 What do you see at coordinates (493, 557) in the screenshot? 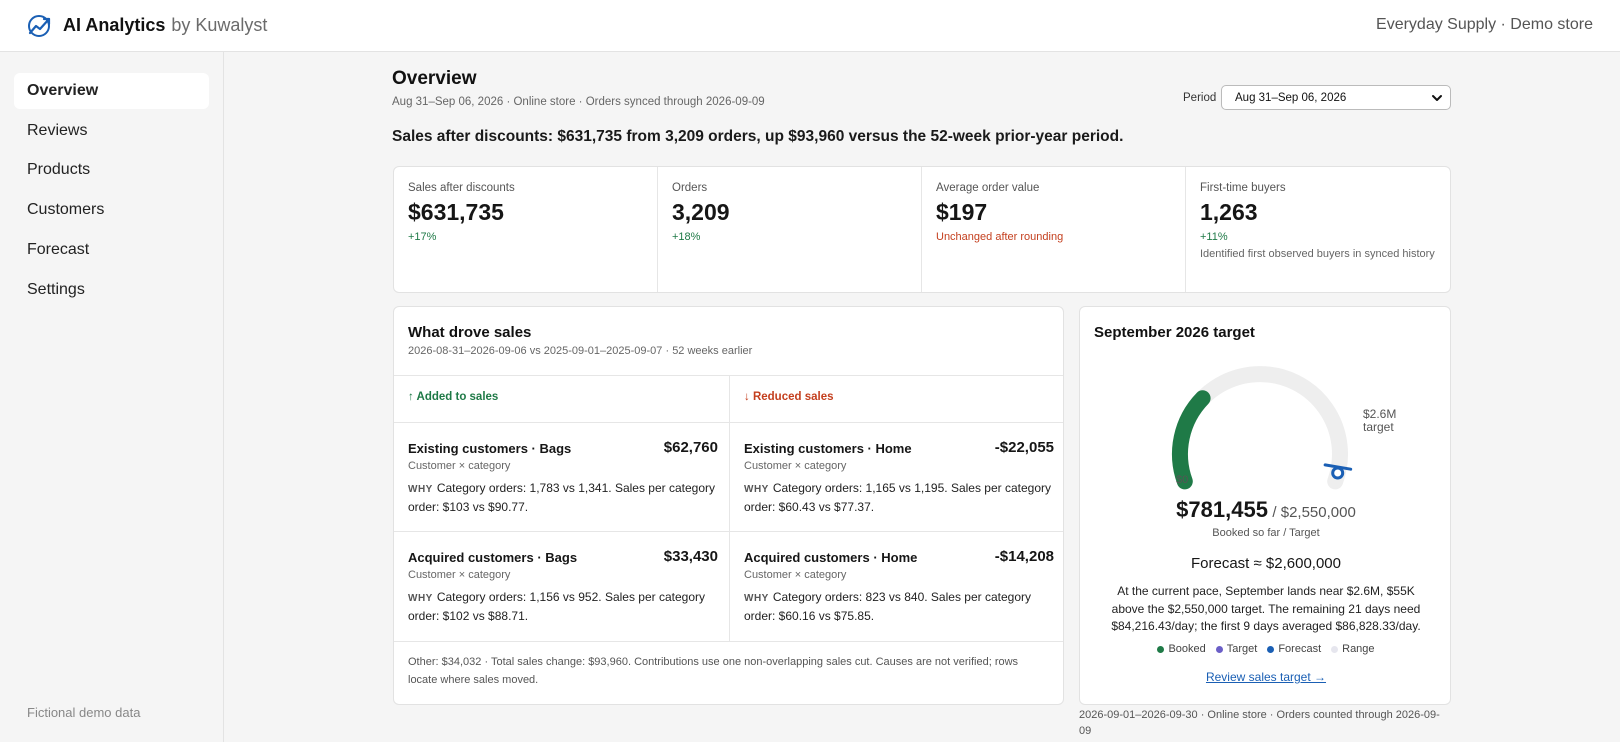
I see `driver-name: Acquired customers · Bags` at bounding box center [493, 557].